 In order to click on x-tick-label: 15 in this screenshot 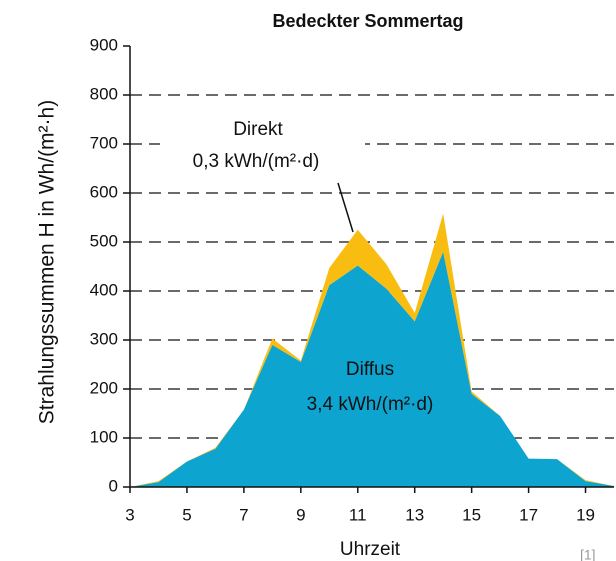, I will do `click(471, 514)`.